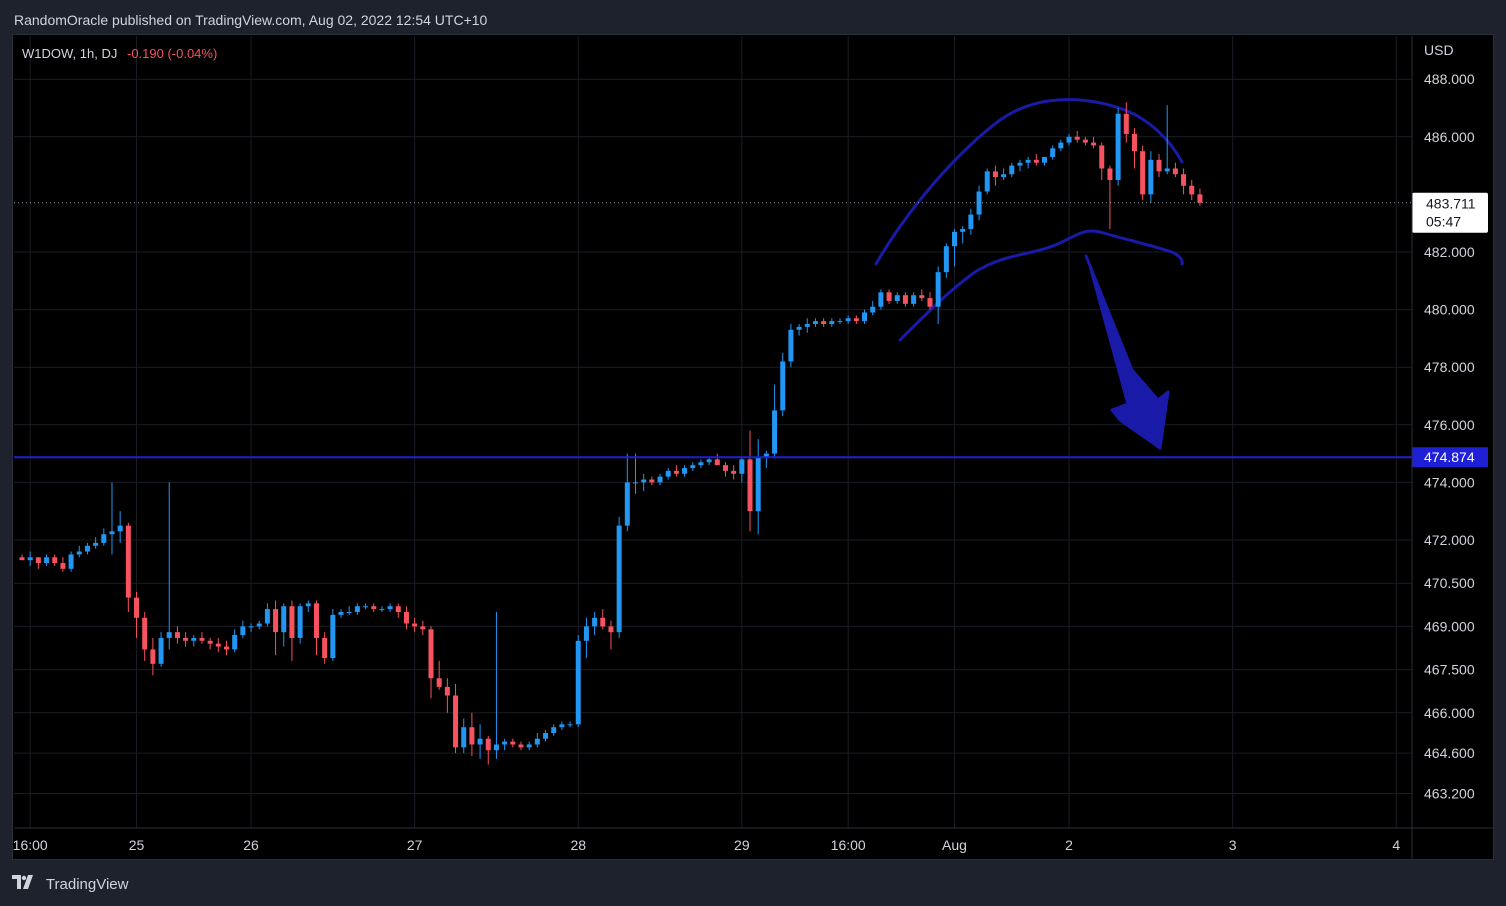 The image size is (1506, 906). I want to click on price-change: -0.190 (-0.04%), so click(172, 53).